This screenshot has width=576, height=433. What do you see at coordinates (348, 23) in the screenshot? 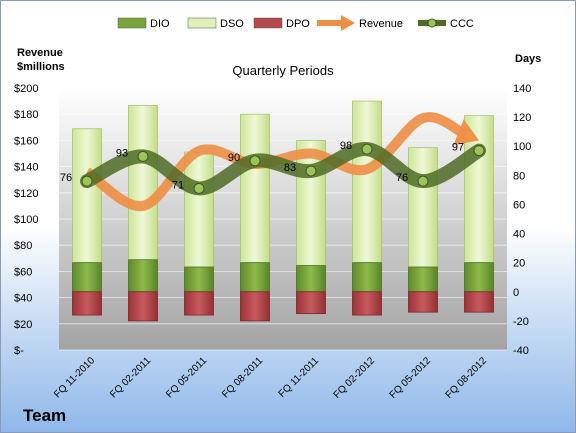
I see `legend-arrowhead` at bounding box center [348, 23].